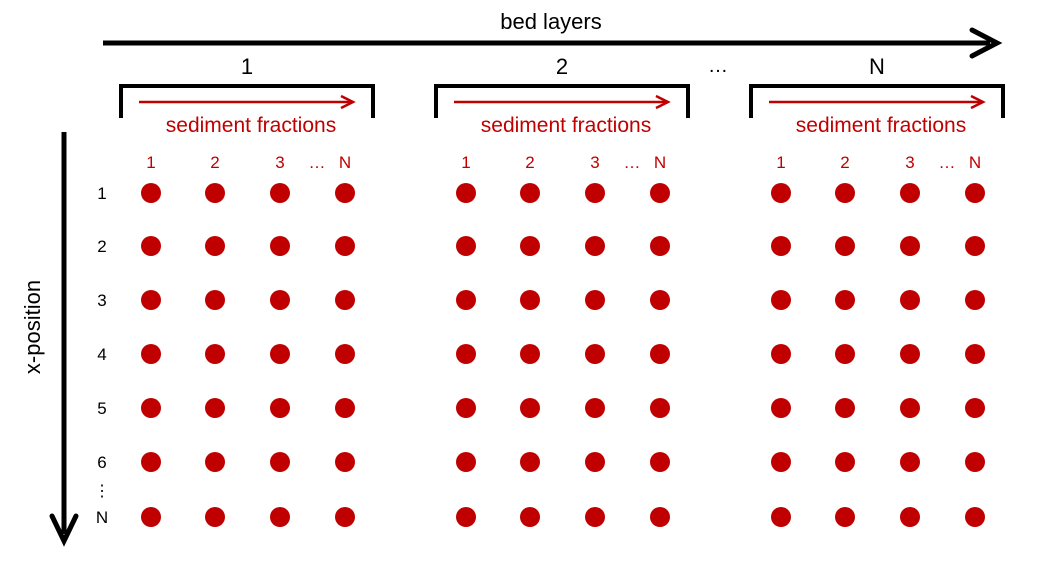  I want to click on bed-layer-group: 1 sediment fractions 1 2 3 … N, so click(247, 113).